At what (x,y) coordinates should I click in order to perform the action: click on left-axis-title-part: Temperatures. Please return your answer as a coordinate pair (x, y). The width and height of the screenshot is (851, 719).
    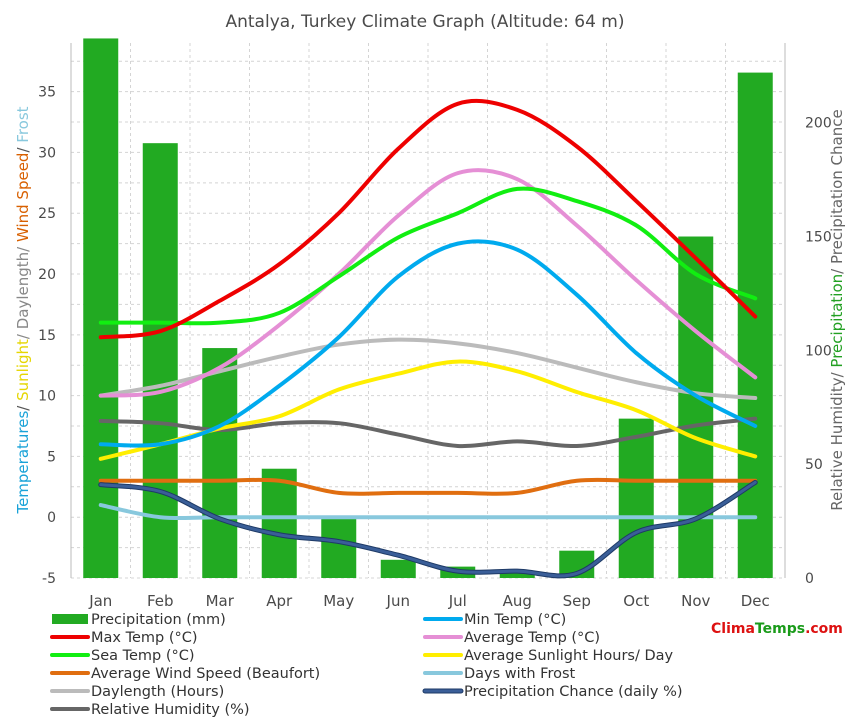
    Looking at the image, I should click on (23, 463).